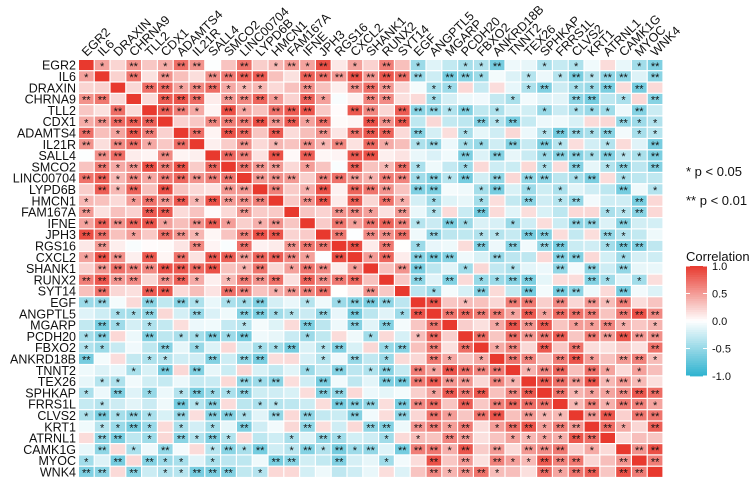  Describe the element at coordinates (721, 350) in the screenshot. I see `legend-tick-label: -0.5` at that location.